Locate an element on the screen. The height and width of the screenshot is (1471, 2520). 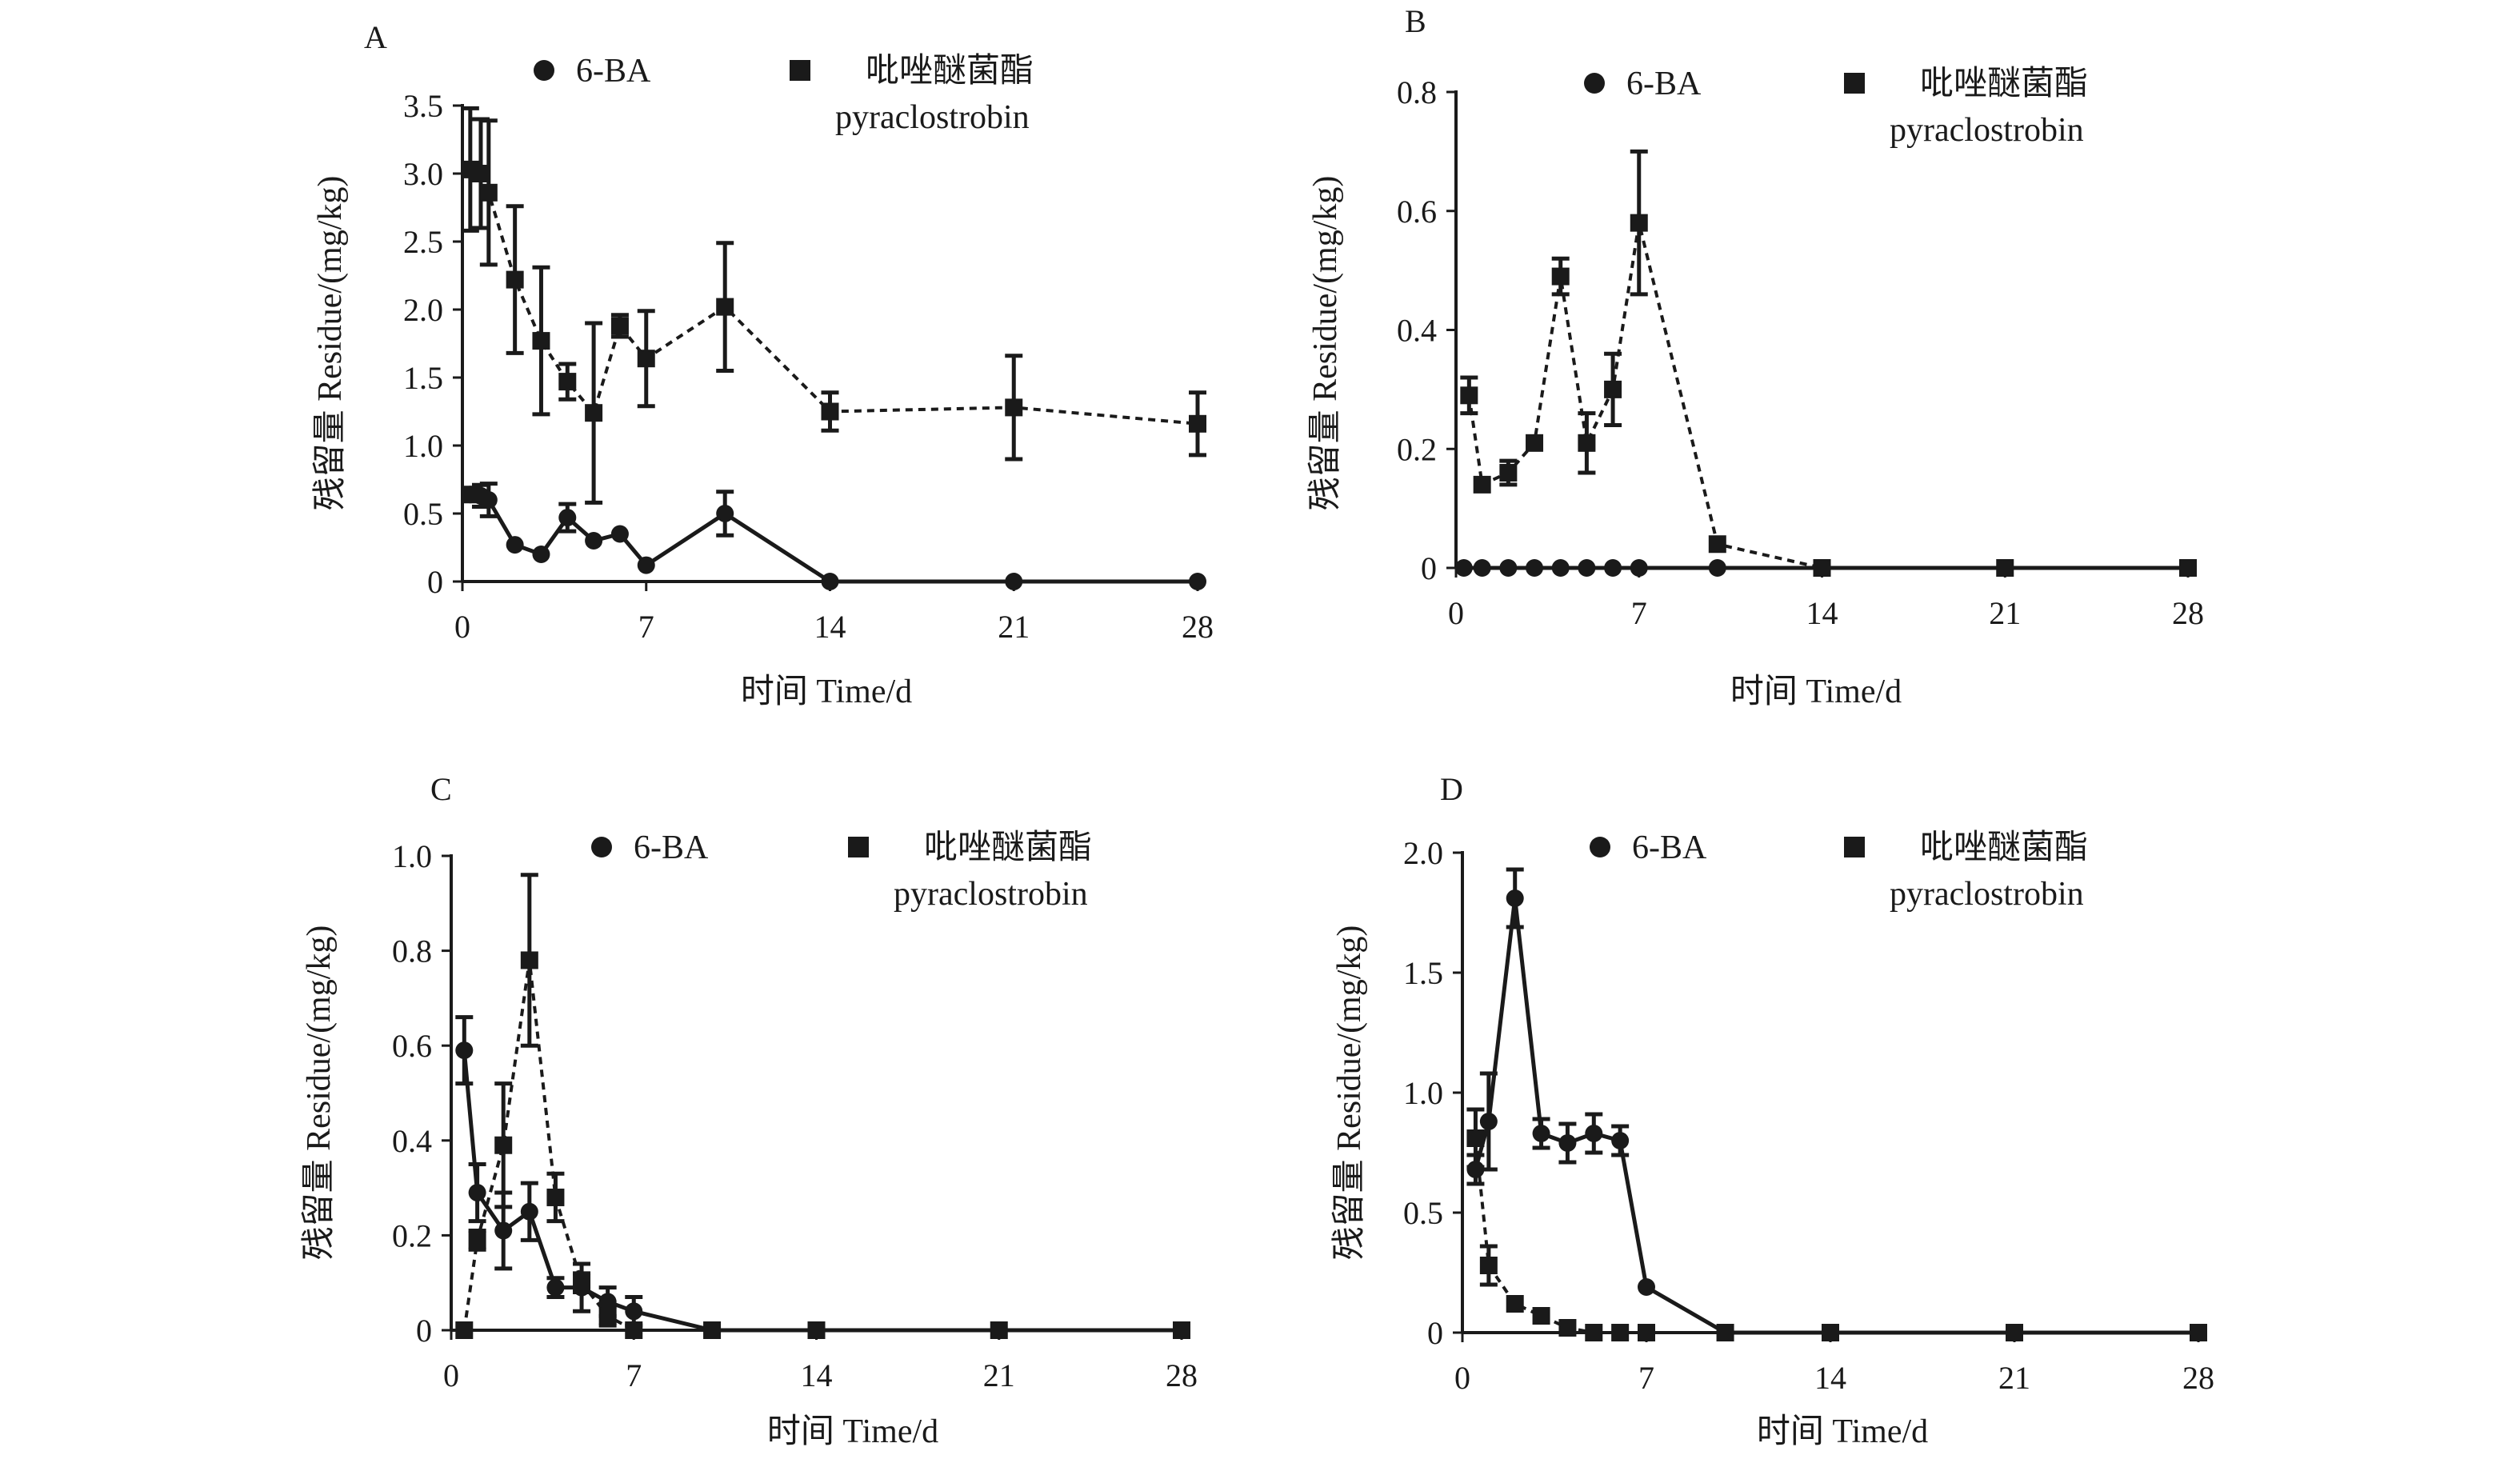
y-tick-label: 0.8 is located at coordinates (412, 951).